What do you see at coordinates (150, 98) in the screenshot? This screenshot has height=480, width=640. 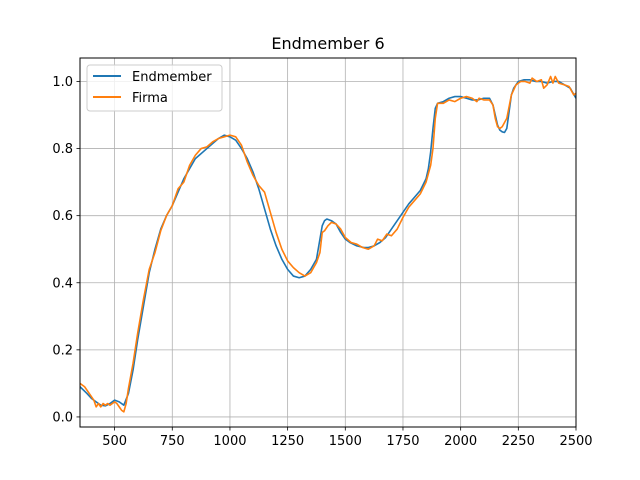 I see `legend-label-firma: Firma` at bounding box center [150, 98].